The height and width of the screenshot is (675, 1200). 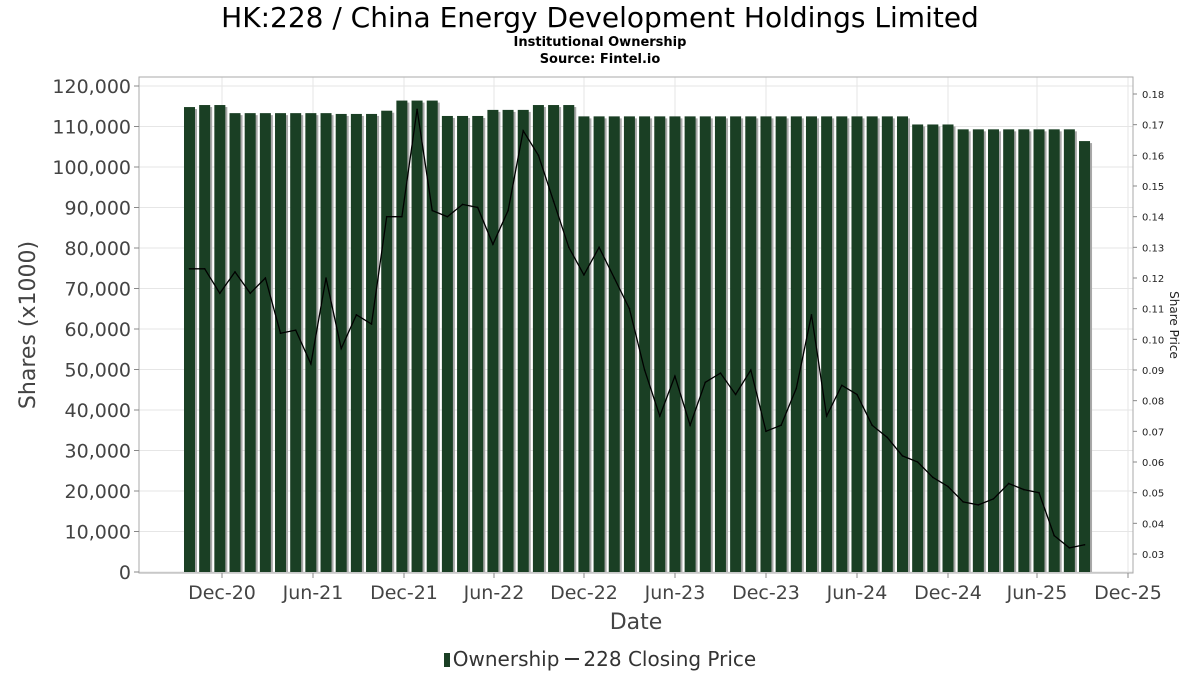 What do you see at coordinates (675, 593) in the screenshot?
I see `x-tick-label: Jun-23` at bounding box center [675, 593].